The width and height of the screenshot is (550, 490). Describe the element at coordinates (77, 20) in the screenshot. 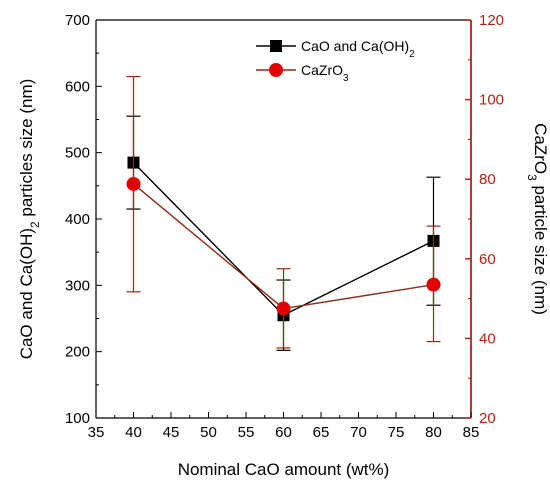

I see `left-y-tick-label: 700` at that location.